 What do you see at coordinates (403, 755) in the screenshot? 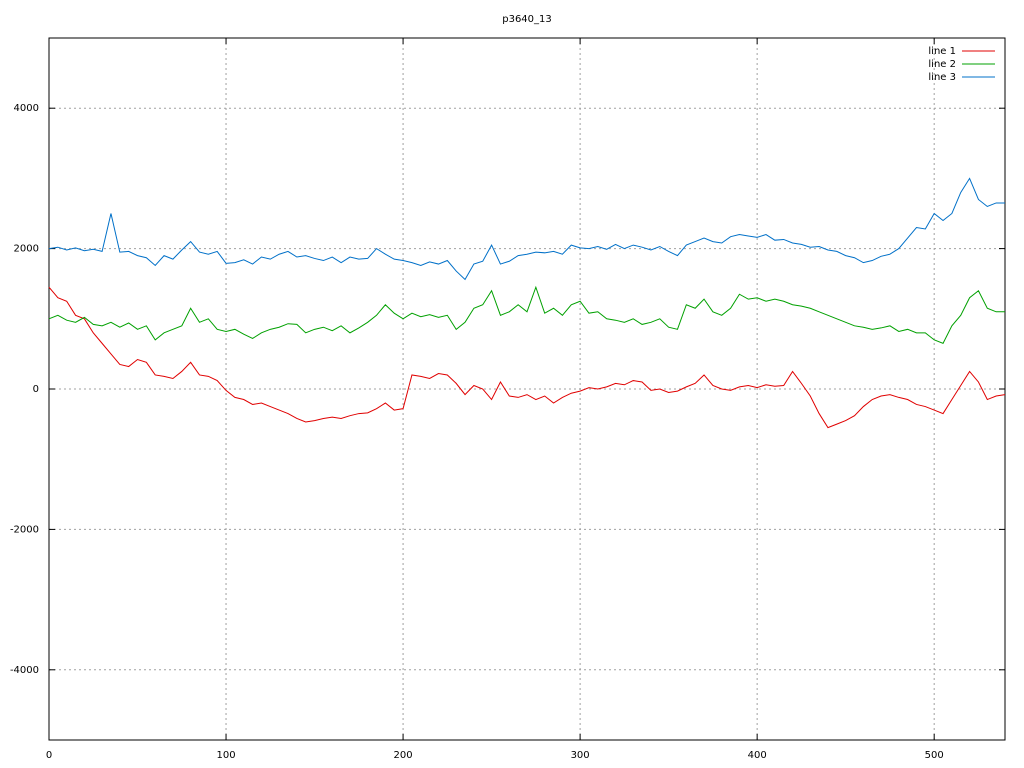
I see `x-tick-label: 200` at bounding box center [403, 755].